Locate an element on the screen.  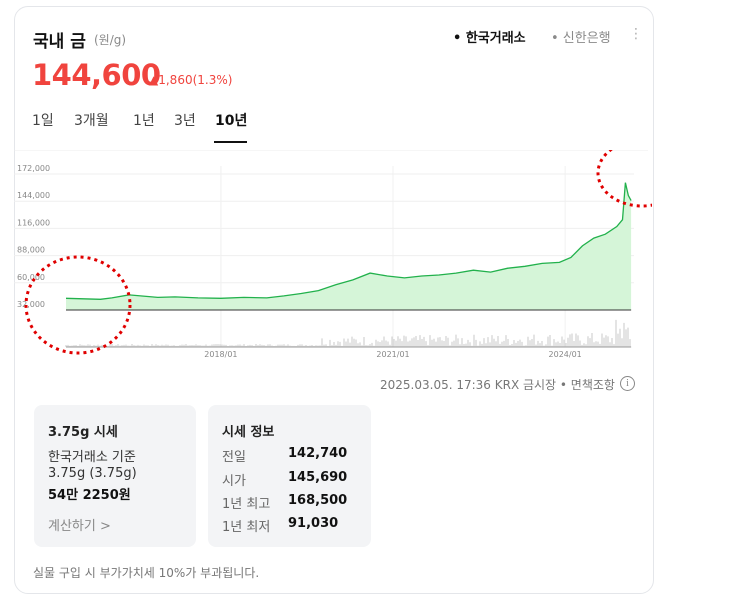
y-tick-label: 144,000 is located at coordinates (33, 195).